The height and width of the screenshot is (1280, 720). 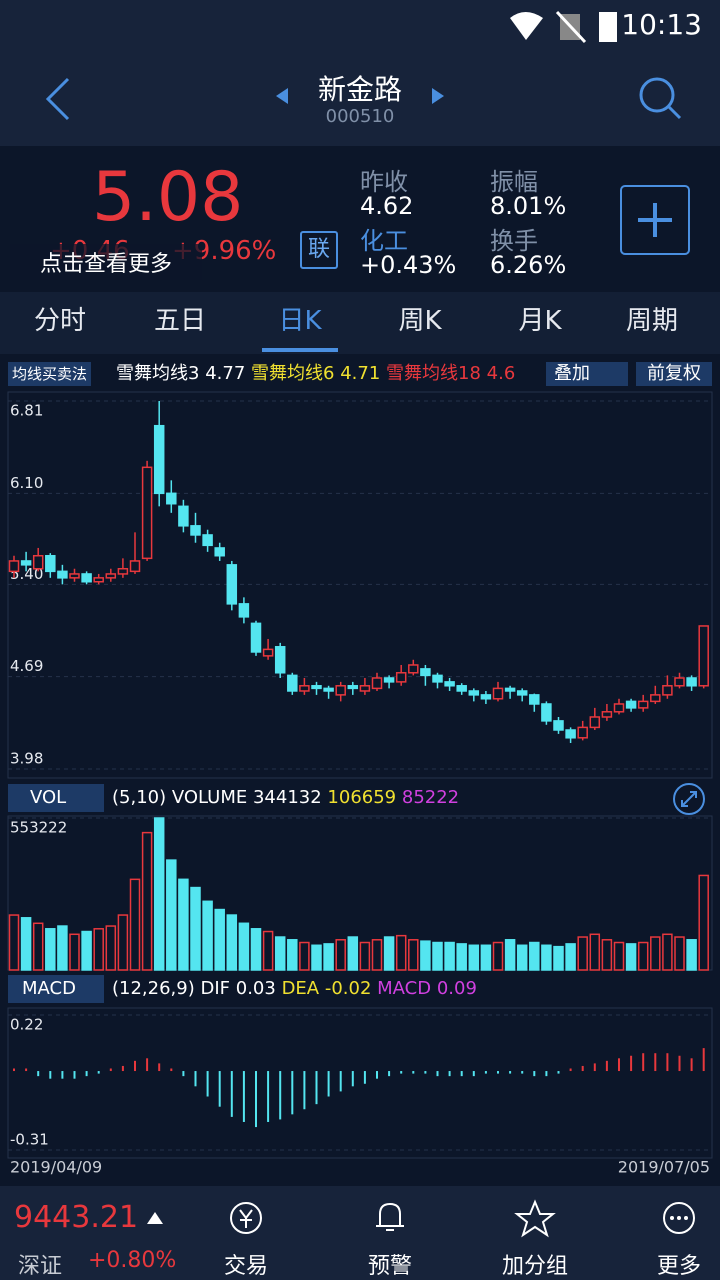 I want to click on stat-label: 振幅, so click(x=514, y=182).